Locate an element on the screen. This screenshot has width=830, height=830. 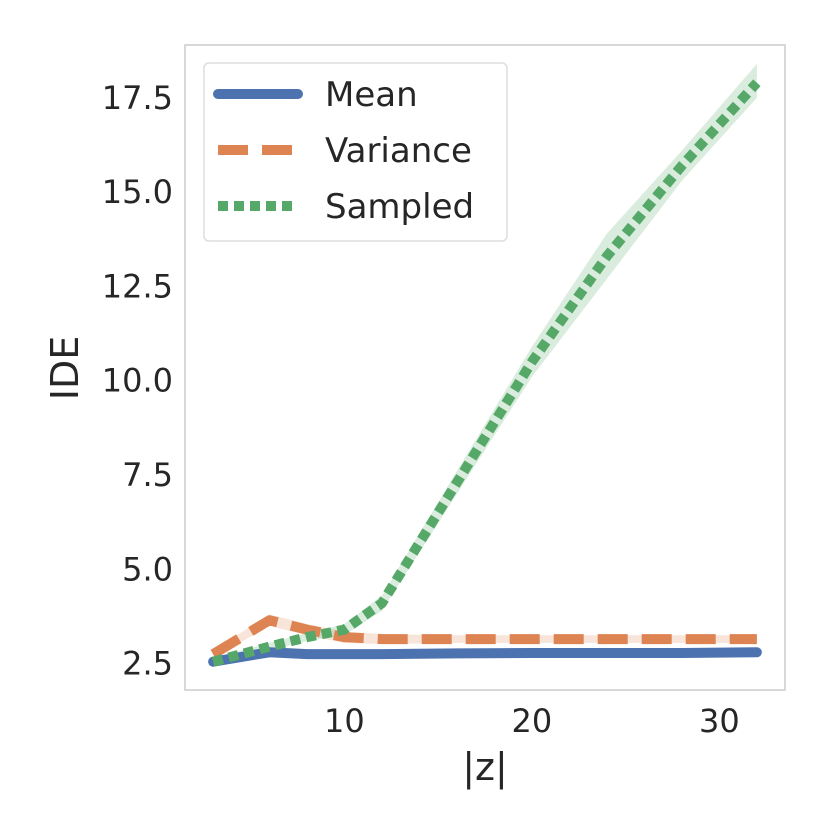
x-tick-label: 10 is located at coordinates (344, 721).